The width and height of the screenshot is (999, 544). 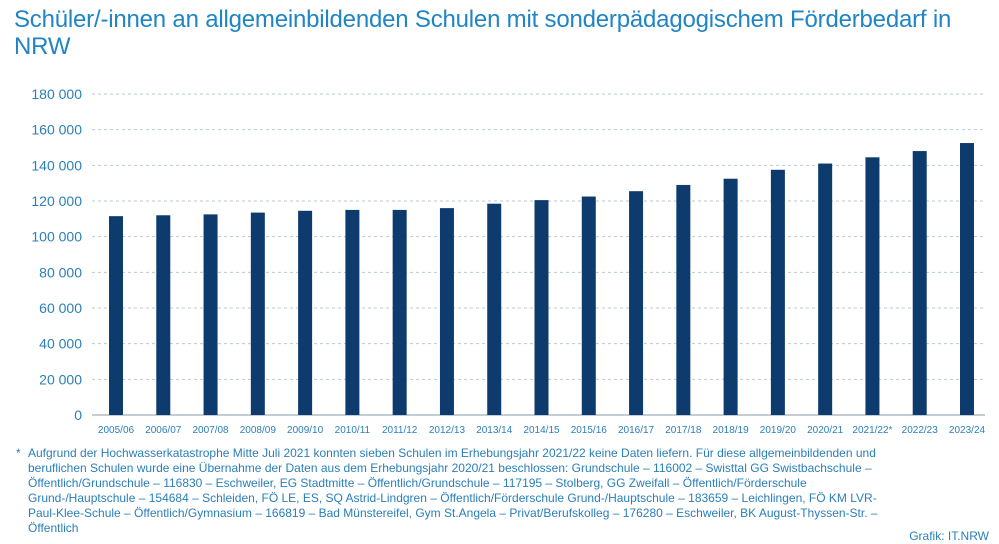 I want to click on x-tick-label: 2017/18, so click(x=683, y=430).